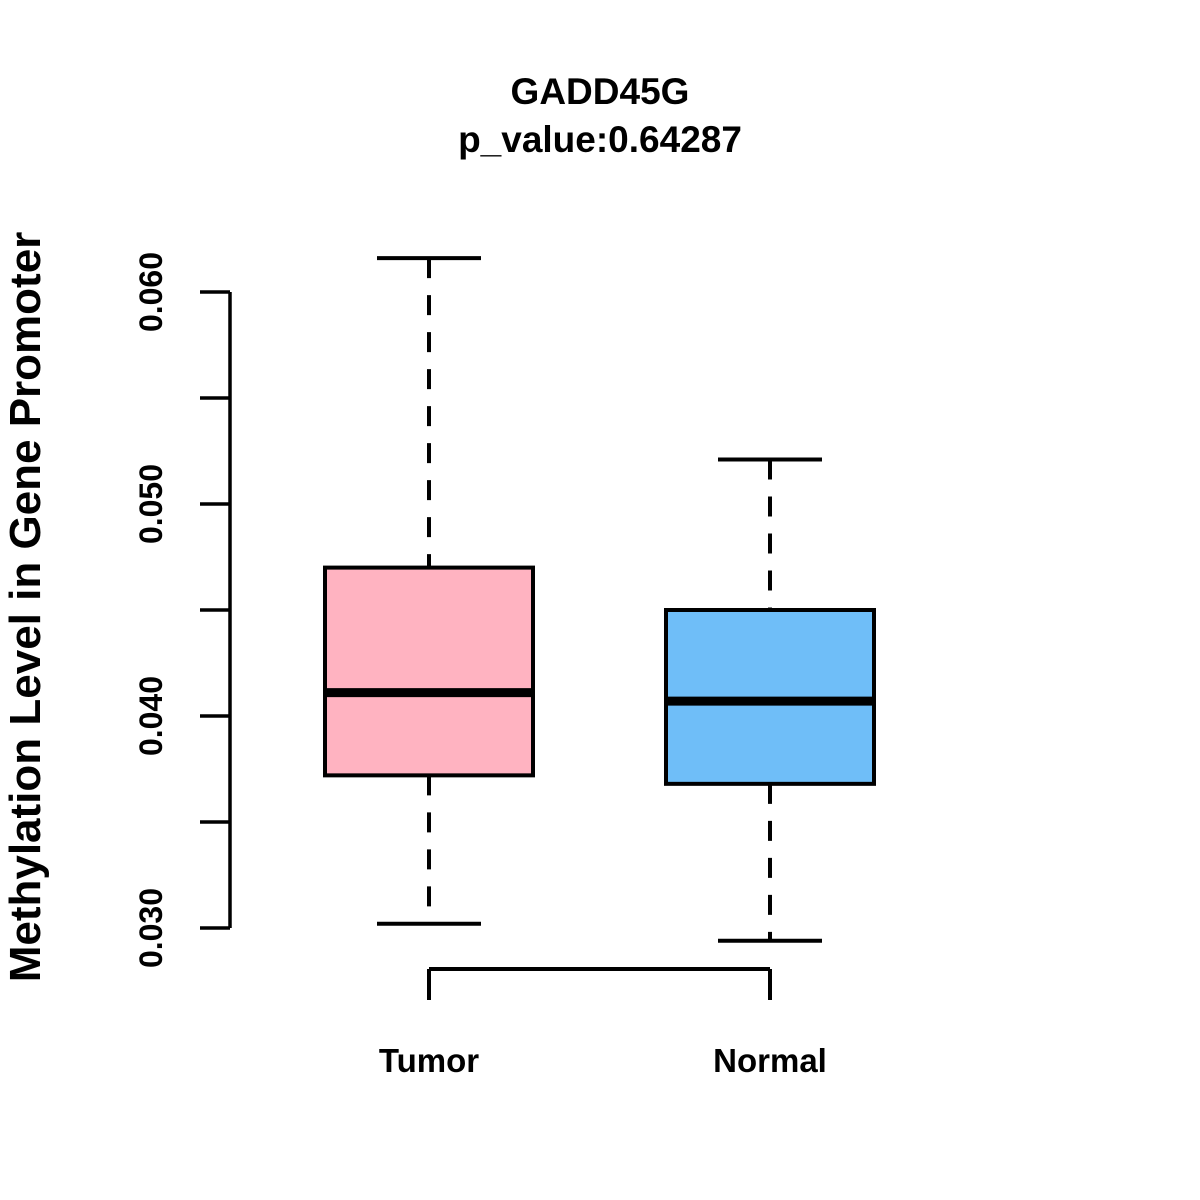 Image resolution: width=1200 pixels, height=1200 pixels. I want to click on y-axis-title: Methylation Level in Gene Promoter, so click(25, 607).